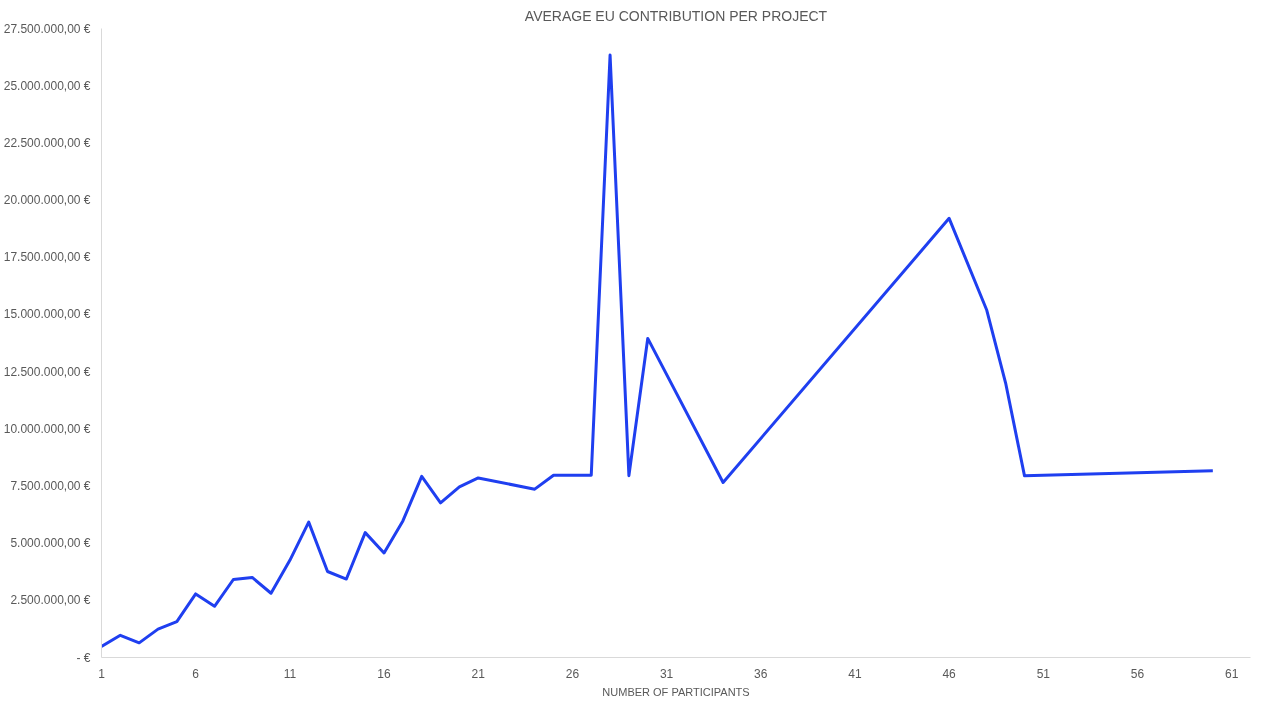 The image size is (1275, 707). I want to click on y-tick-label: 25.000.000,00 €, so click(47, 85).